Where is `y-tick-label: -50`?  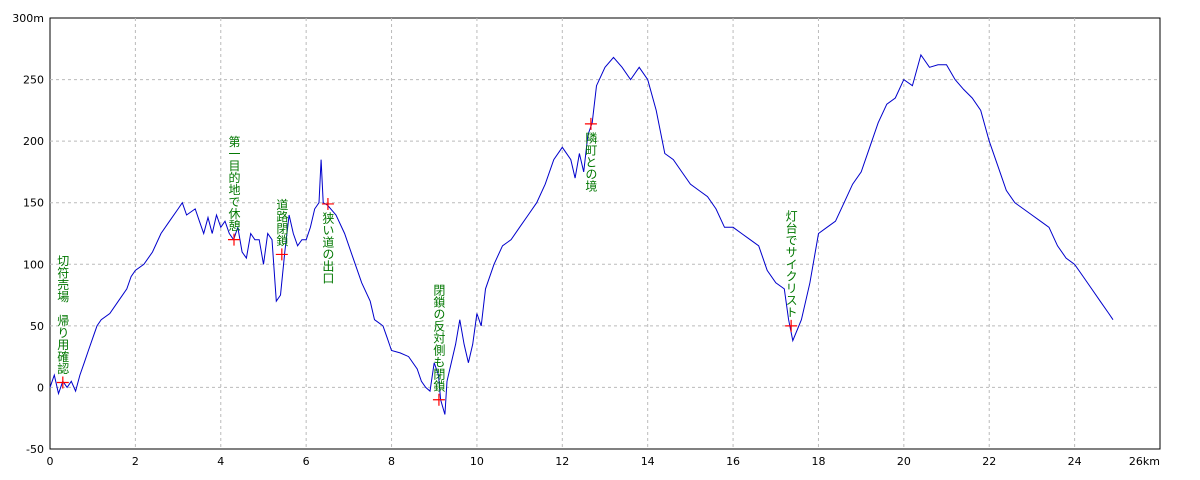 y-tick-label: -50 is located at coordinates (35, 449).